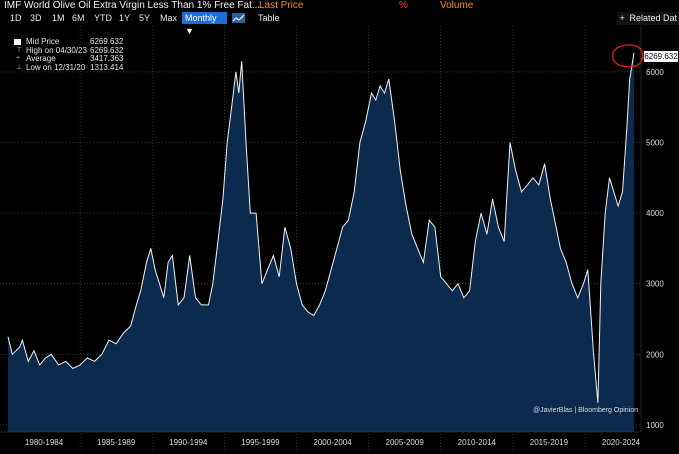 The width and height of the screenshot is (679, 454). What do you see at coordinates (661, 56) in the screenshot?
I see `current-value-badge: 6269.632` at bounding box center [661, 56].